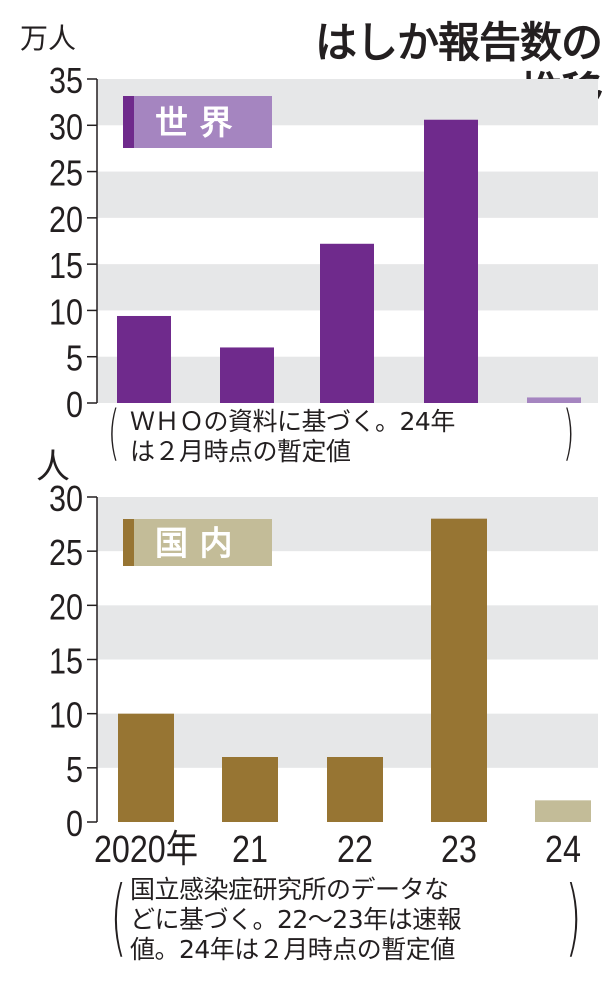  What do you see at coordinates (194, 122) in the screenshot?
I see `legend-label: 世 界` at bounding box center [194, 122].